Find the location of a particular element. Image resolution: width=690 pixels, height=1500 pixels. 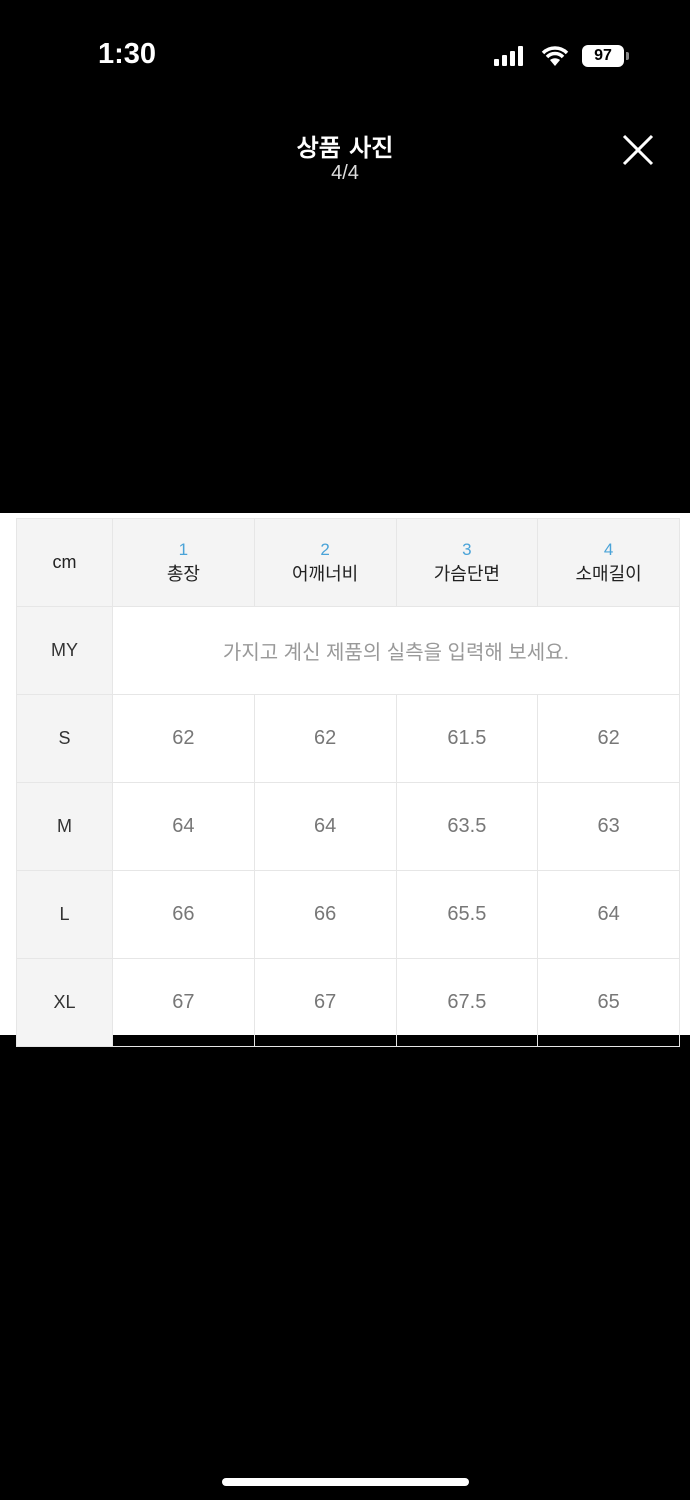

table-row: XL 67 67 67.5 65 is located at coordinates (348, 1002).